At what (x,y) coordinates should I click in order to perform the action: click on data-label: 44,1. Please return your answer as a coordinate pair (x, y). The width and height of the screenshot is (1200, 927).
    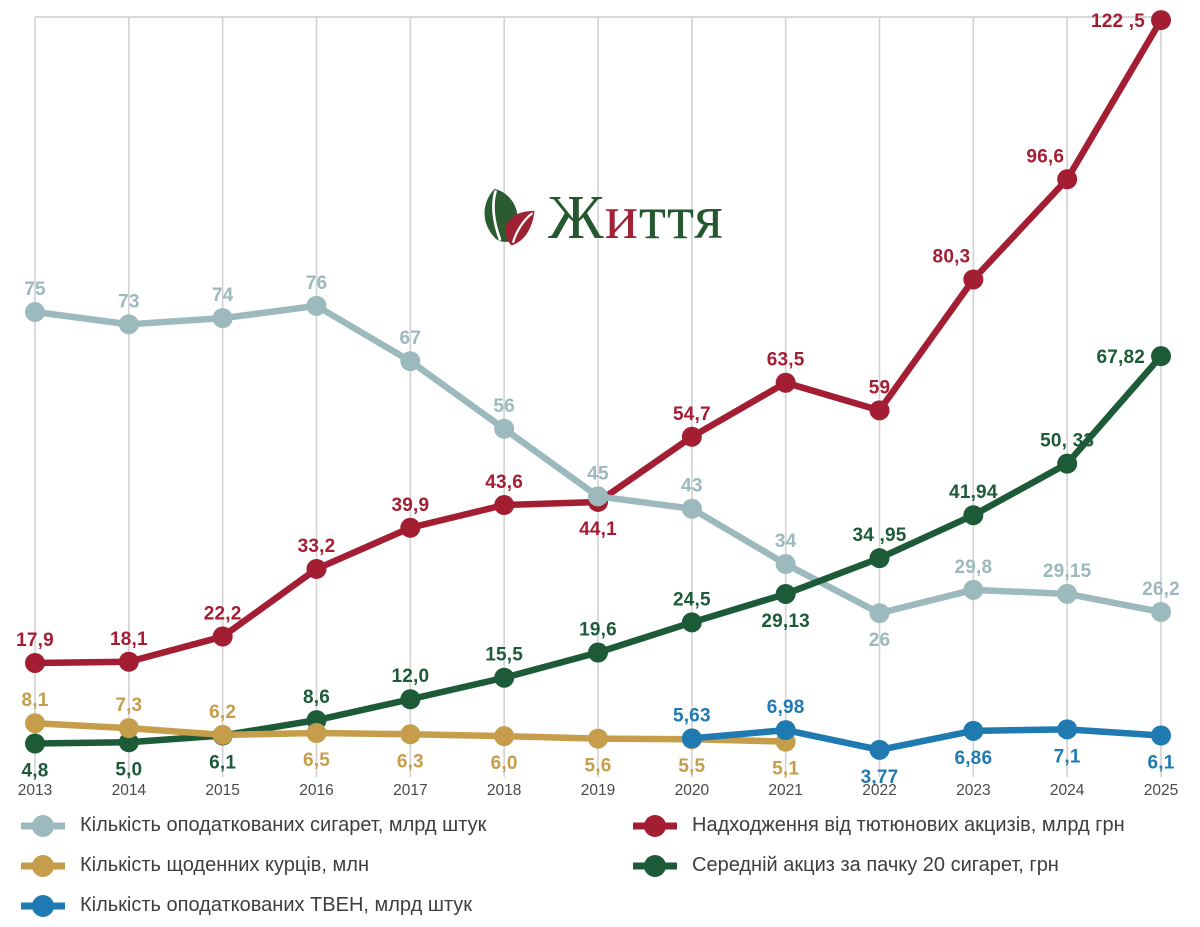
    Looking at the image, I should click on (598, 529).